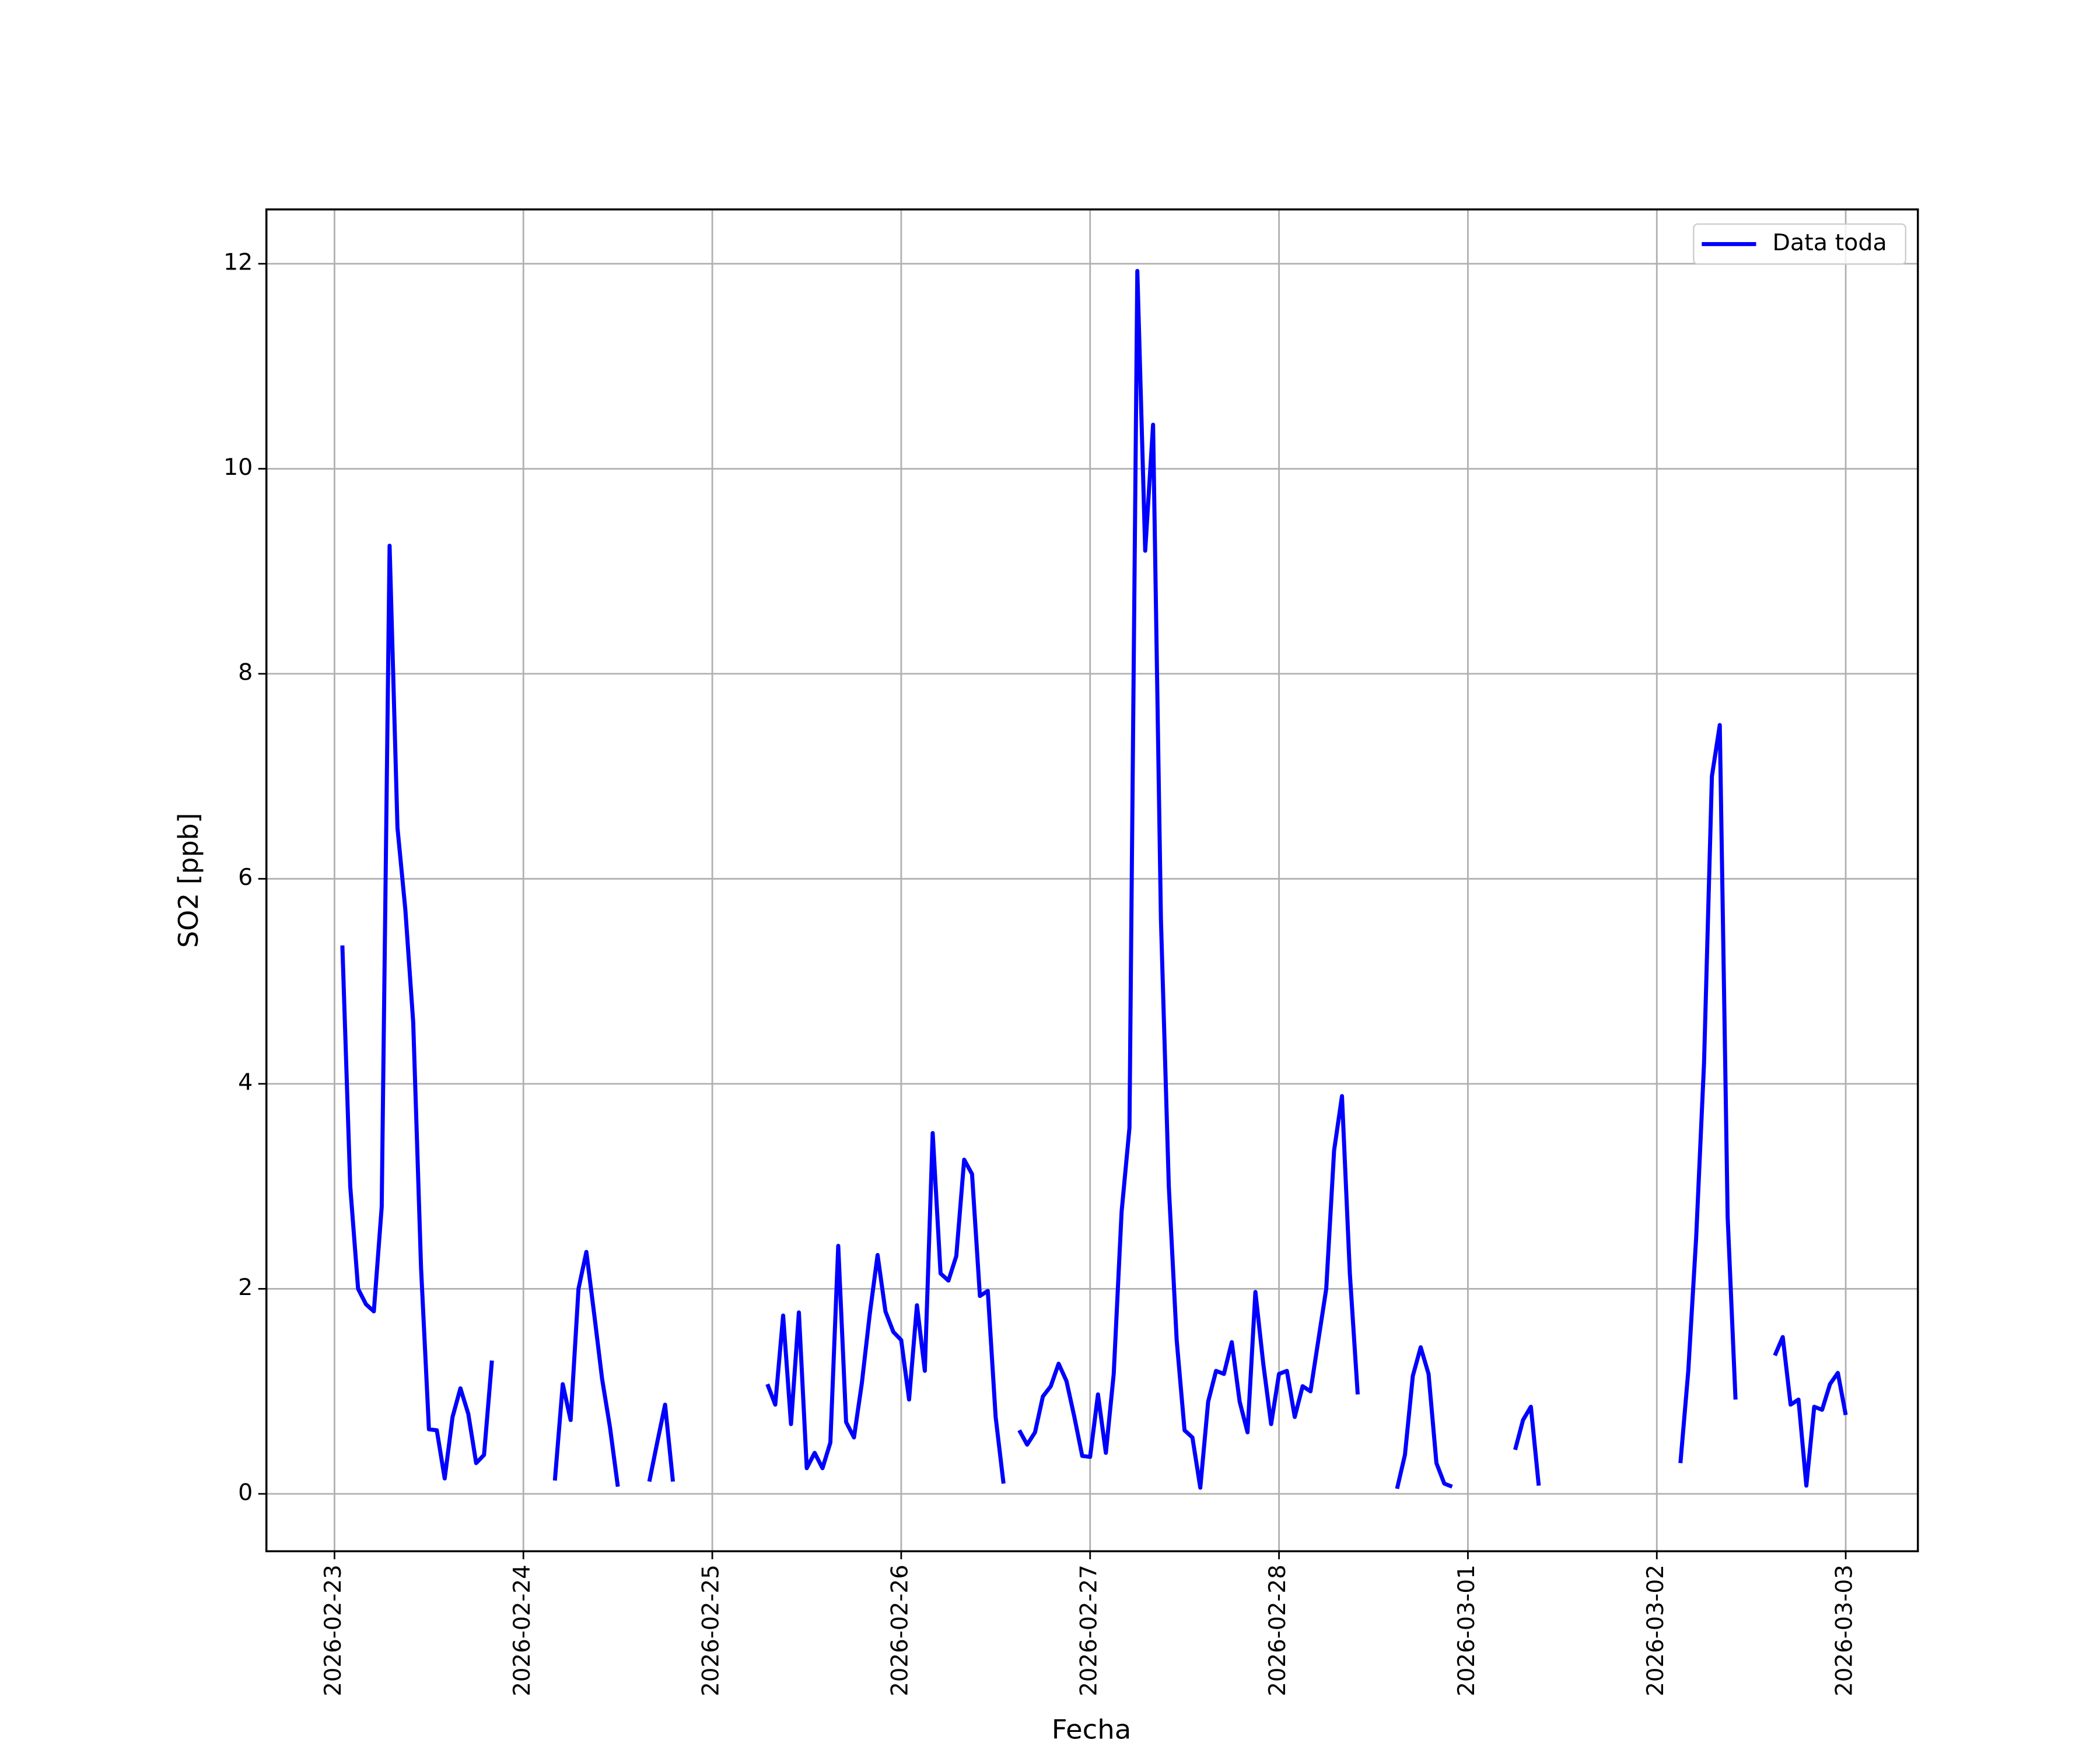 This screenshot has height=1750, width=2100. I want to click on y-tick-label: 0, so click(245, 1493).